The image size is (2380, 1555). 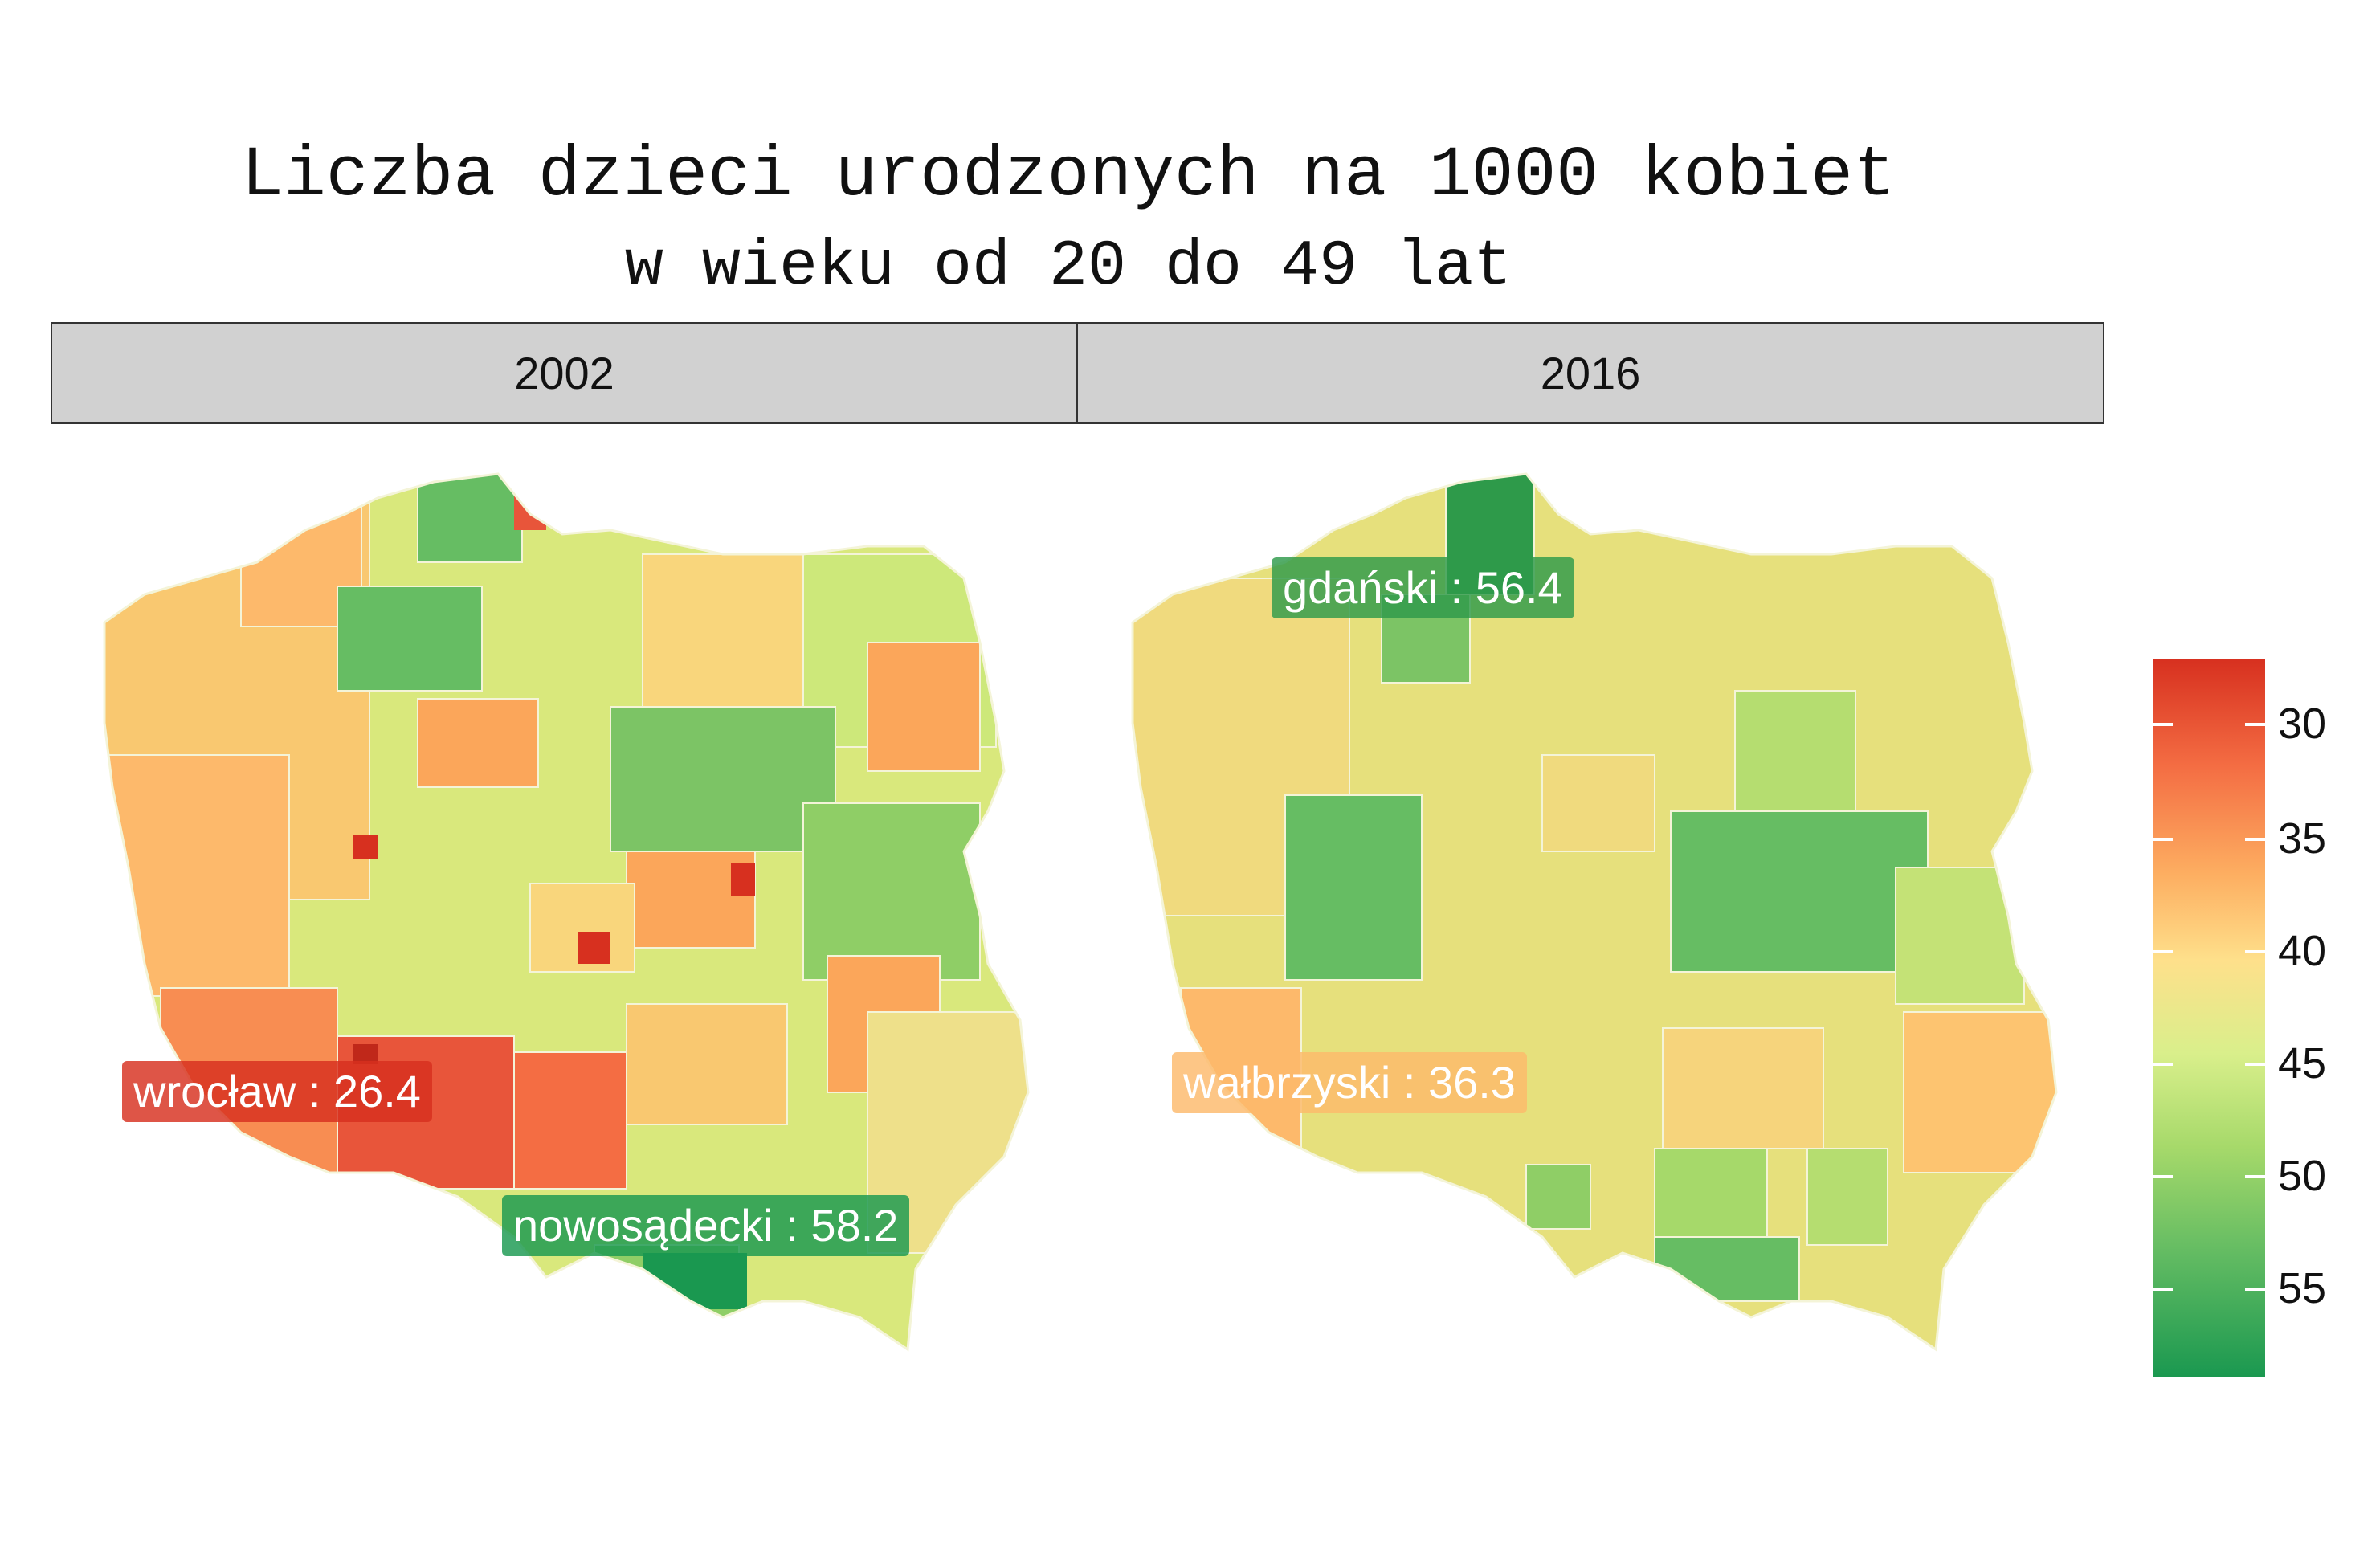 What do you see at coordinates (2209, 1007) in the screenshot?
I see `legend-tick-marks` at bounding box center [2209, 1007].